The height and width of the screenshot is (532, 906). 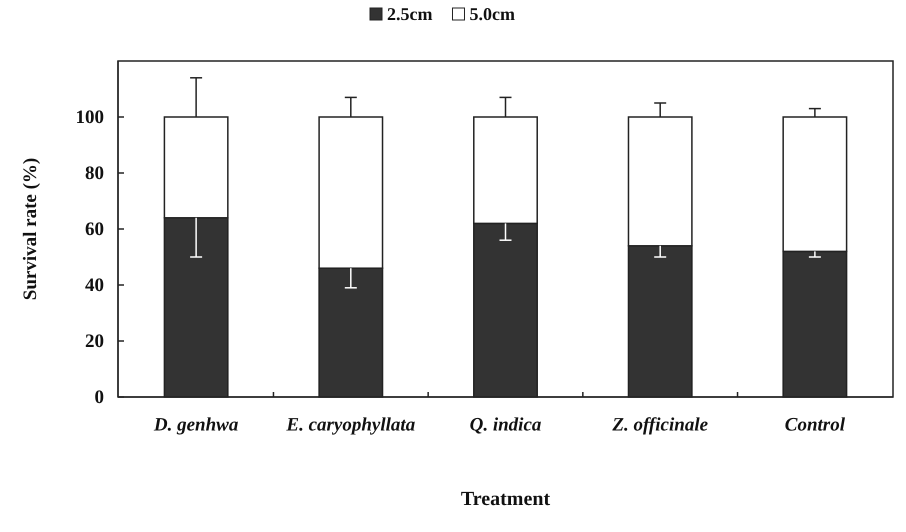 What do you see at coordinates (815, 425) in the screenshot?
I see `x-tick-label: Control` at bounding box center [815, 425].